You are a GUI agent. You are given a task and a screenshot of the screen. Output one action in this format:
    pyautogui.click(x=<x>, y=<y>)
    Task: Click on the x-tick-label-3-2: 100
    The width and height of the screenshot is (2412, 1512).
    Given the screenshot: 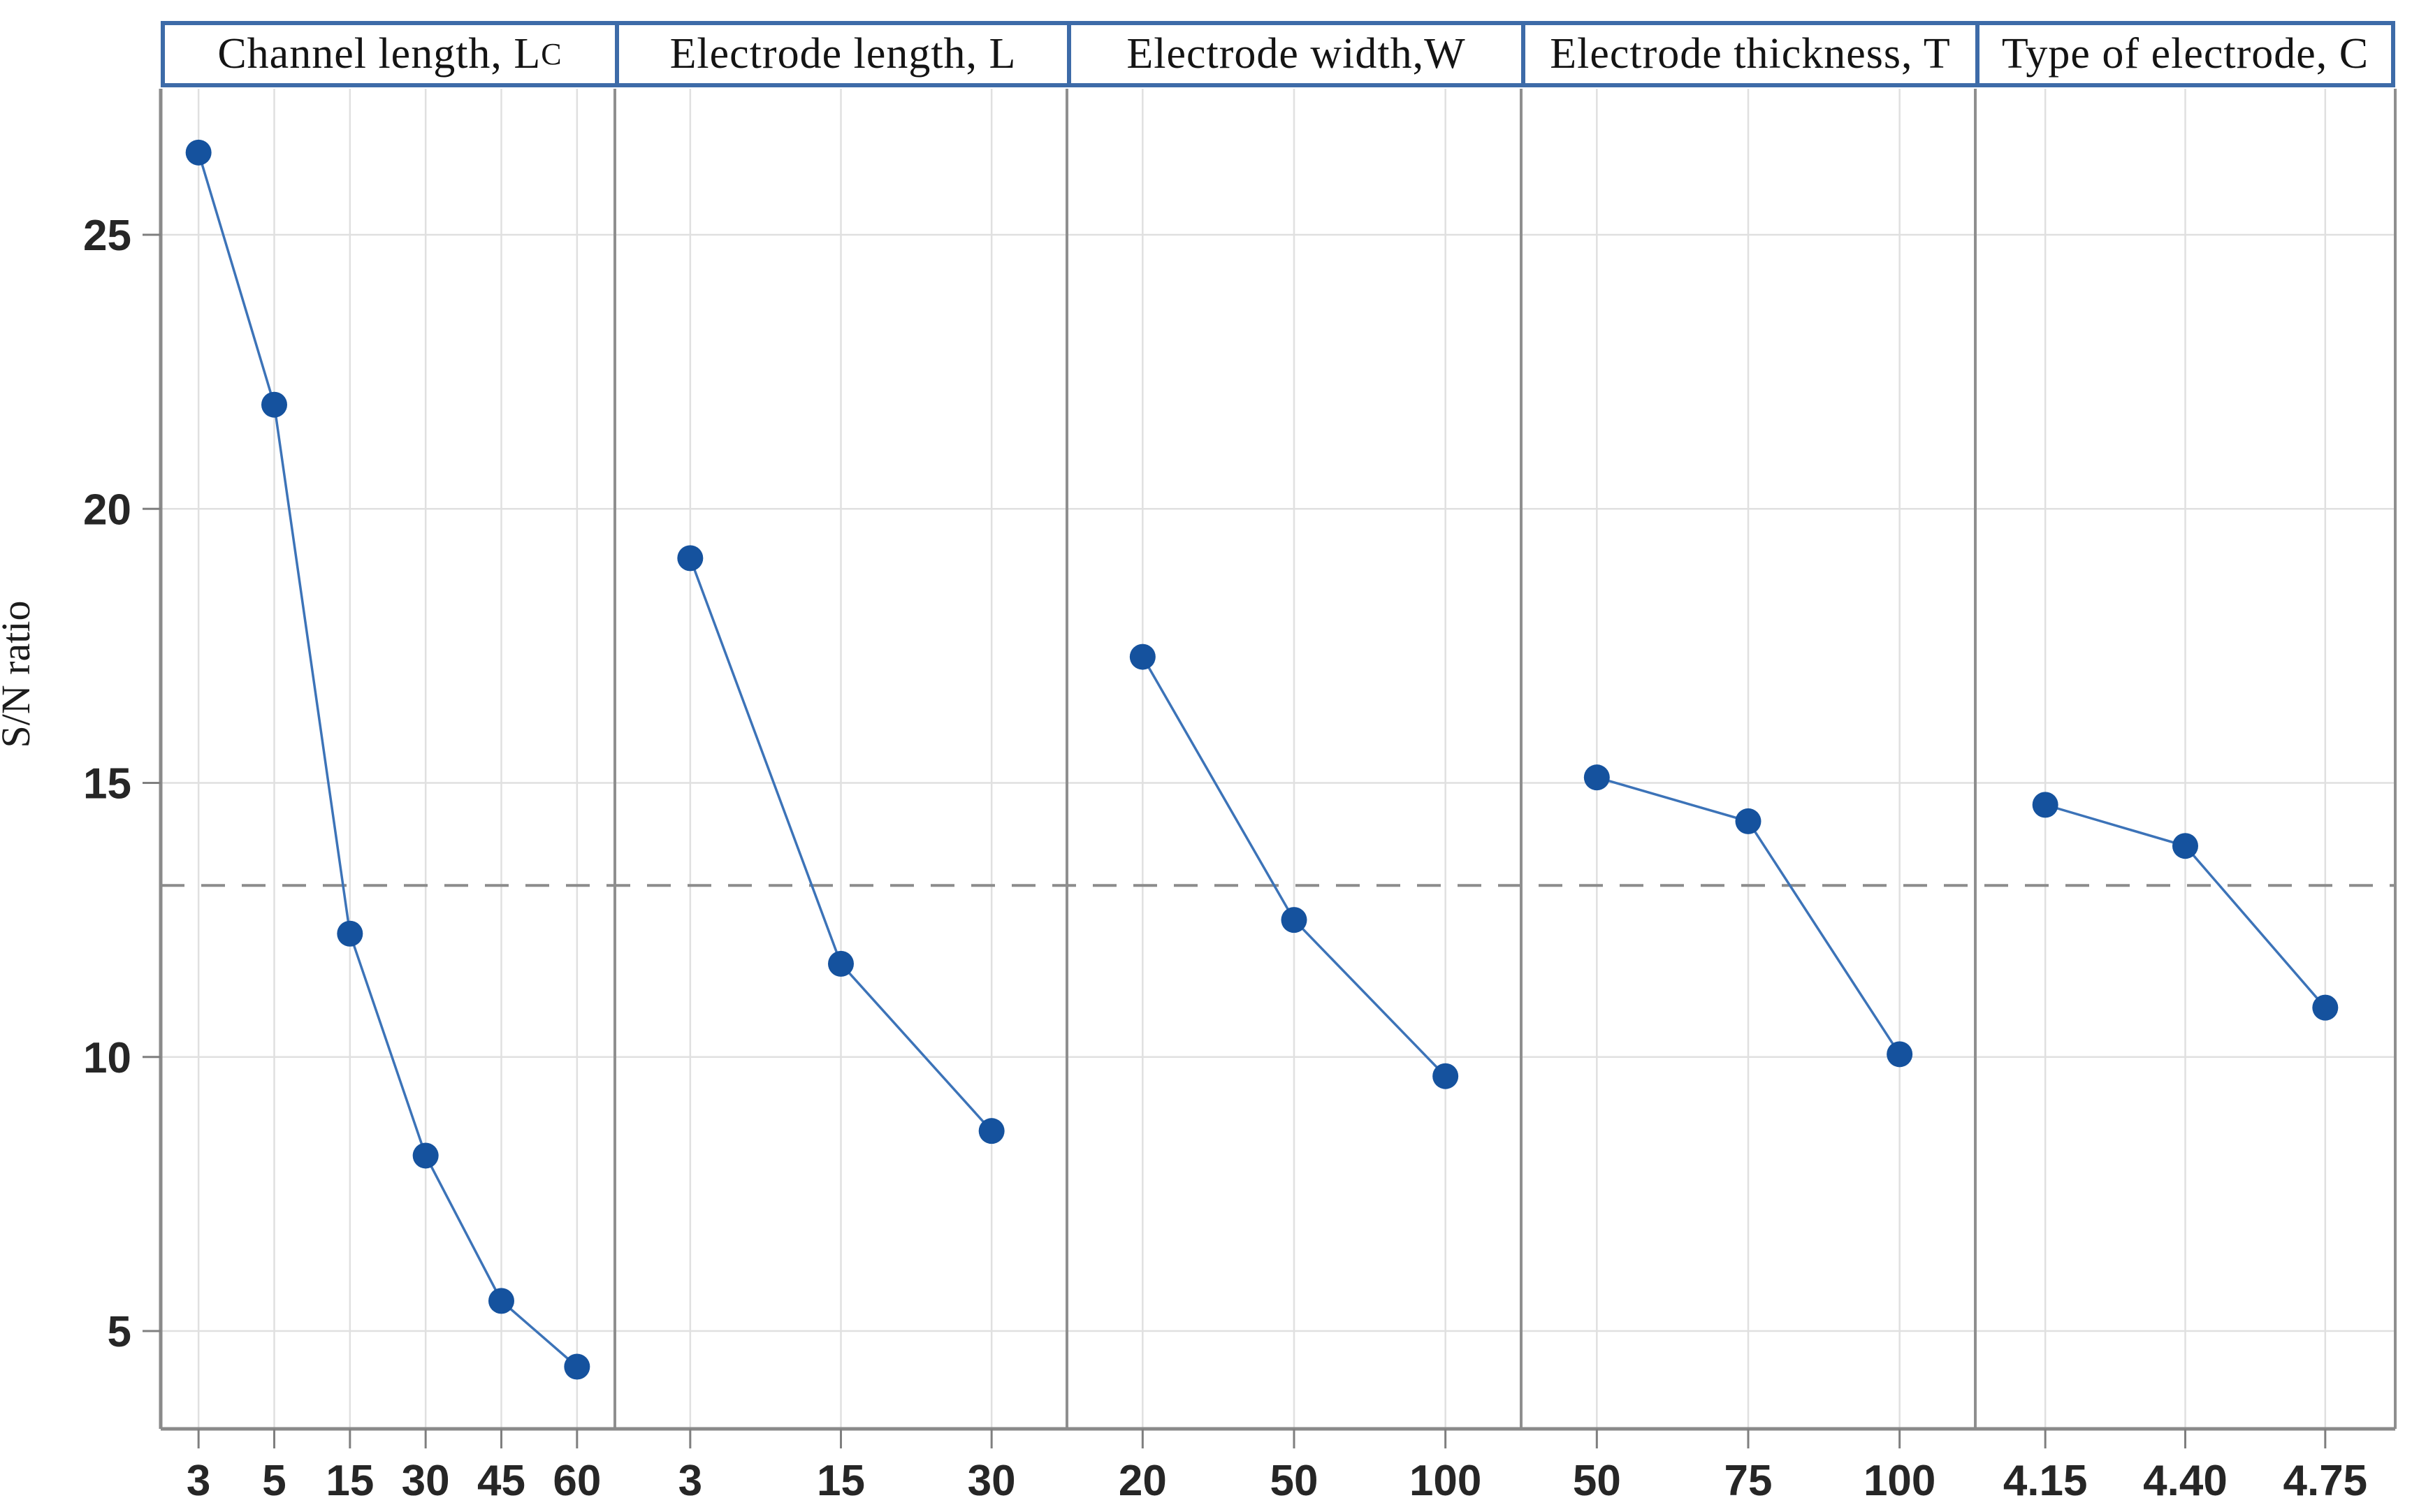 What is the action you would take?
    pyautogui.click(x=1900, y=1481)
    